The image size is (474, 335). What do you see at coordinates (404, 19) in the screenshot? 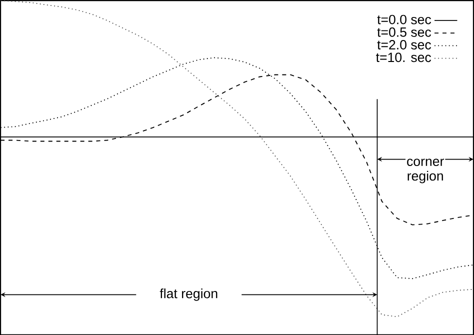
I see `legend-label: t=0.0 sec` at bounding box center [404, 19].